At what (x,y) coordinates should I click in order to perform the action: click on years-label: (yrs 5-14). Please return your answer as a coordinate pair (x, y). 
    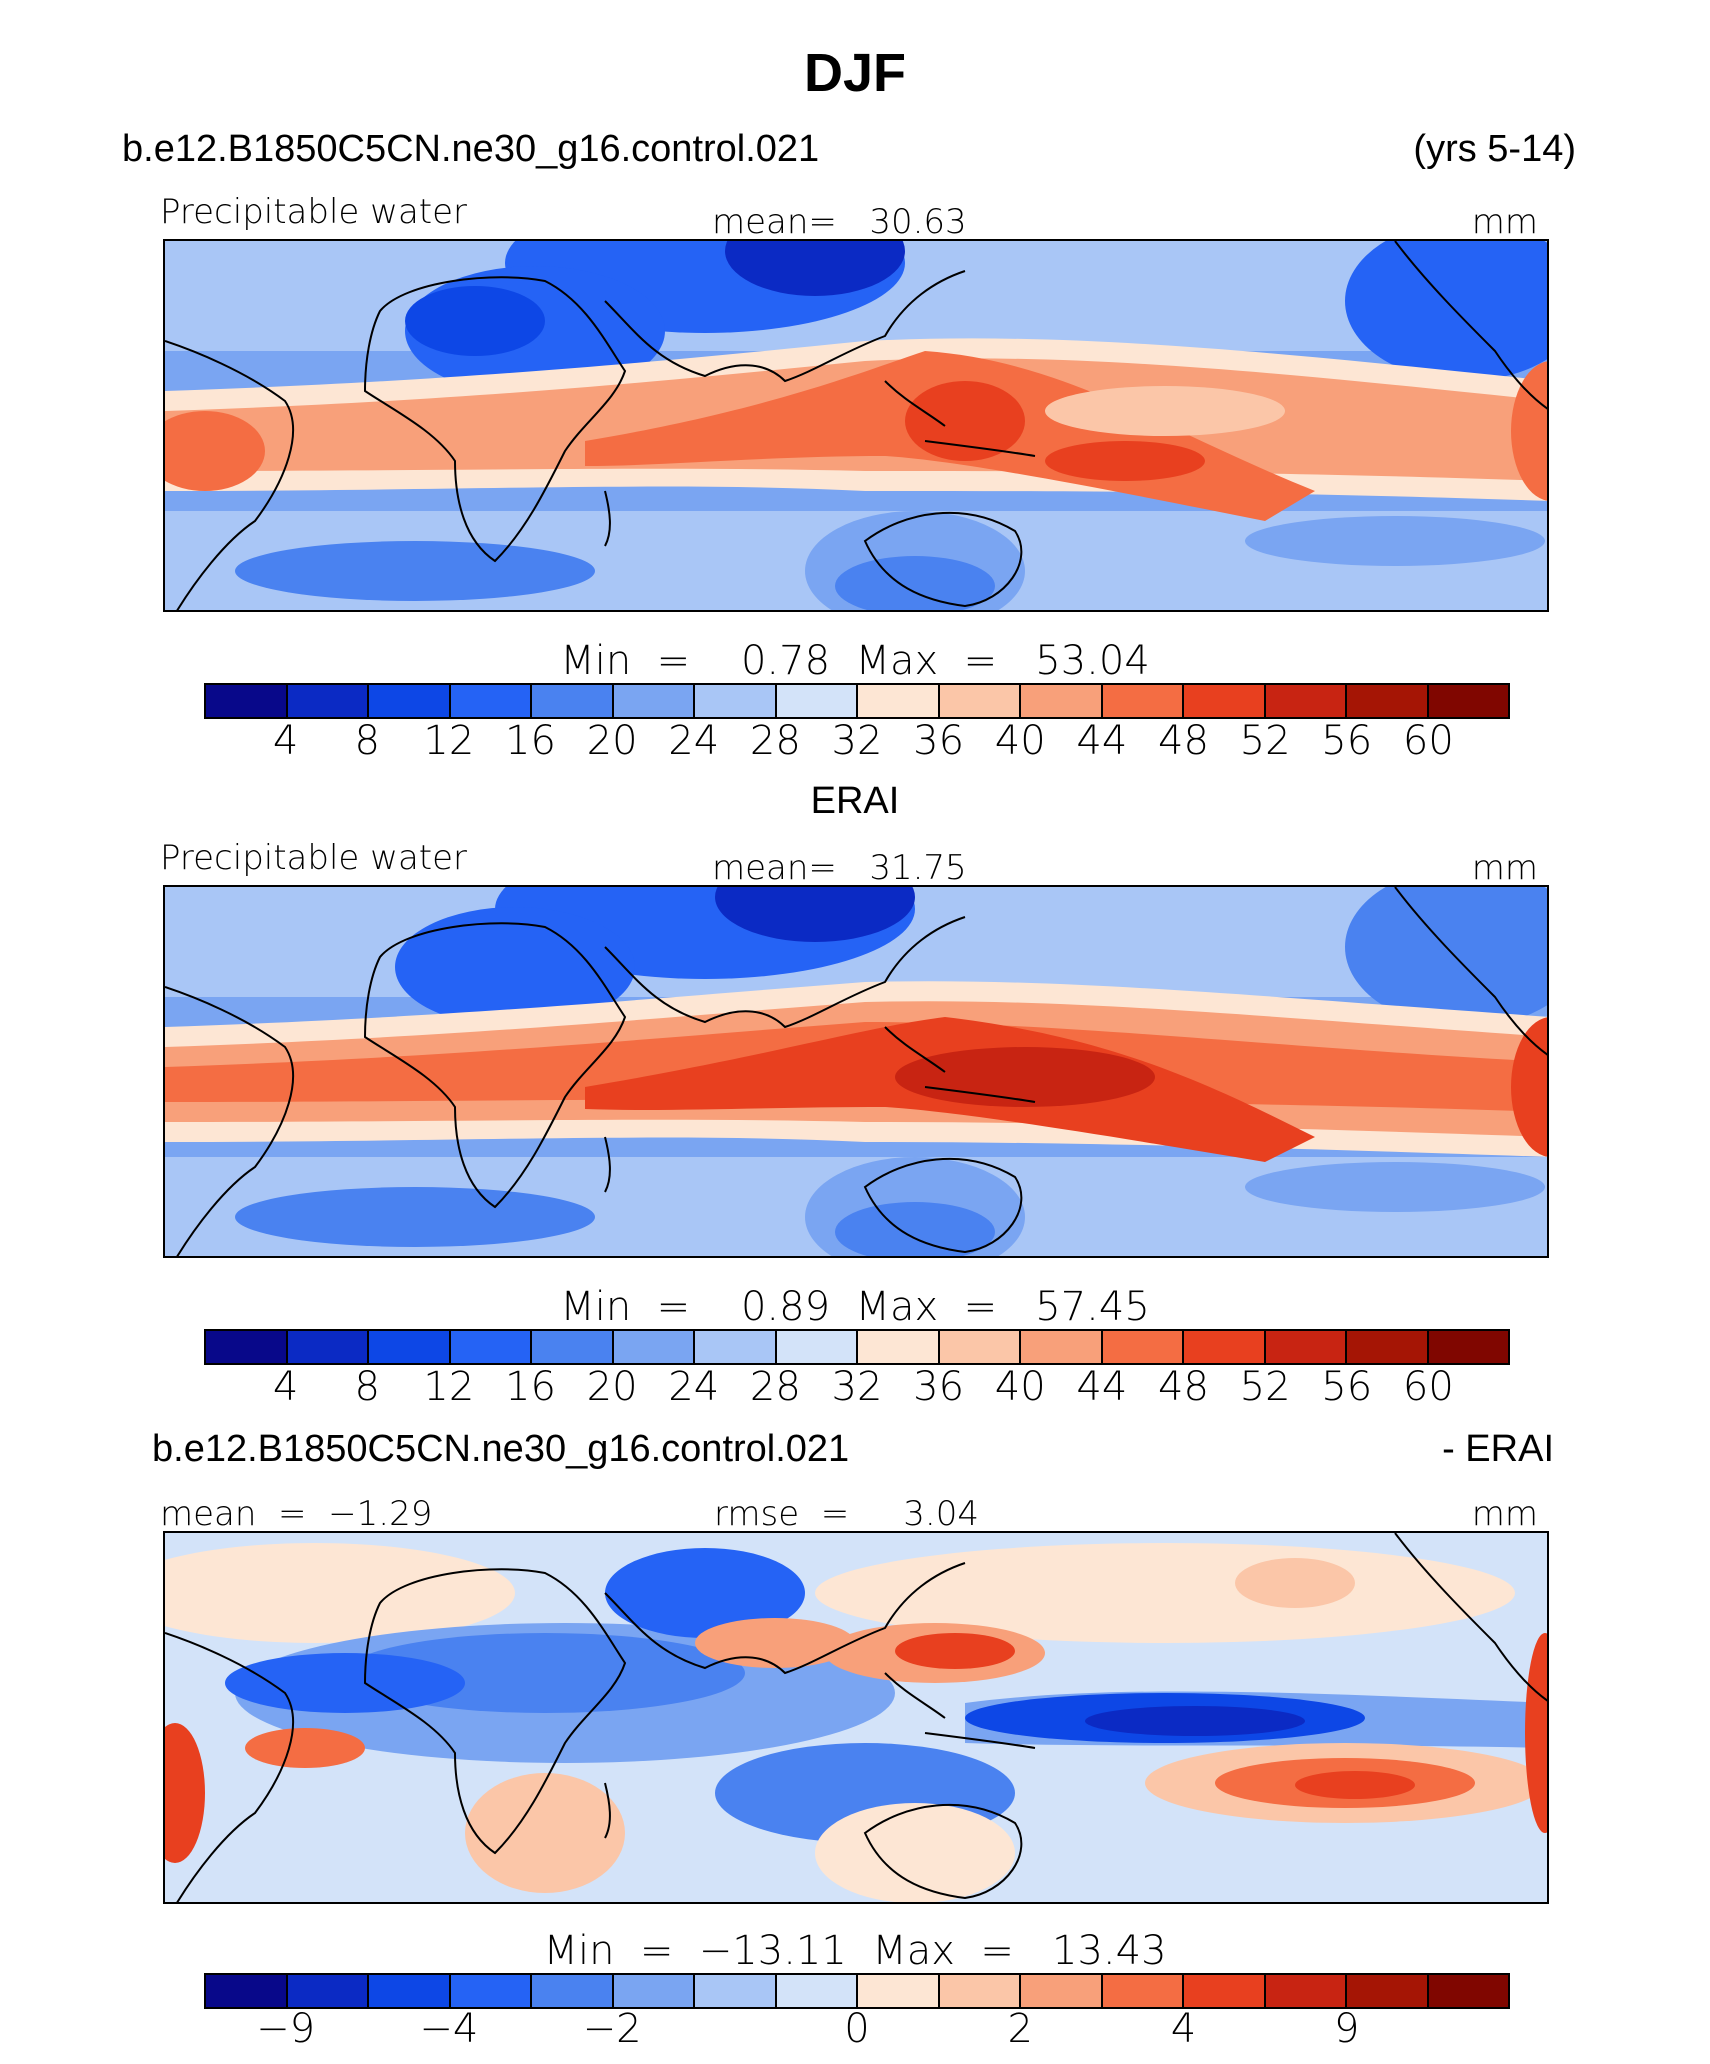
    Looking at the image, I should click on (1494, 149).